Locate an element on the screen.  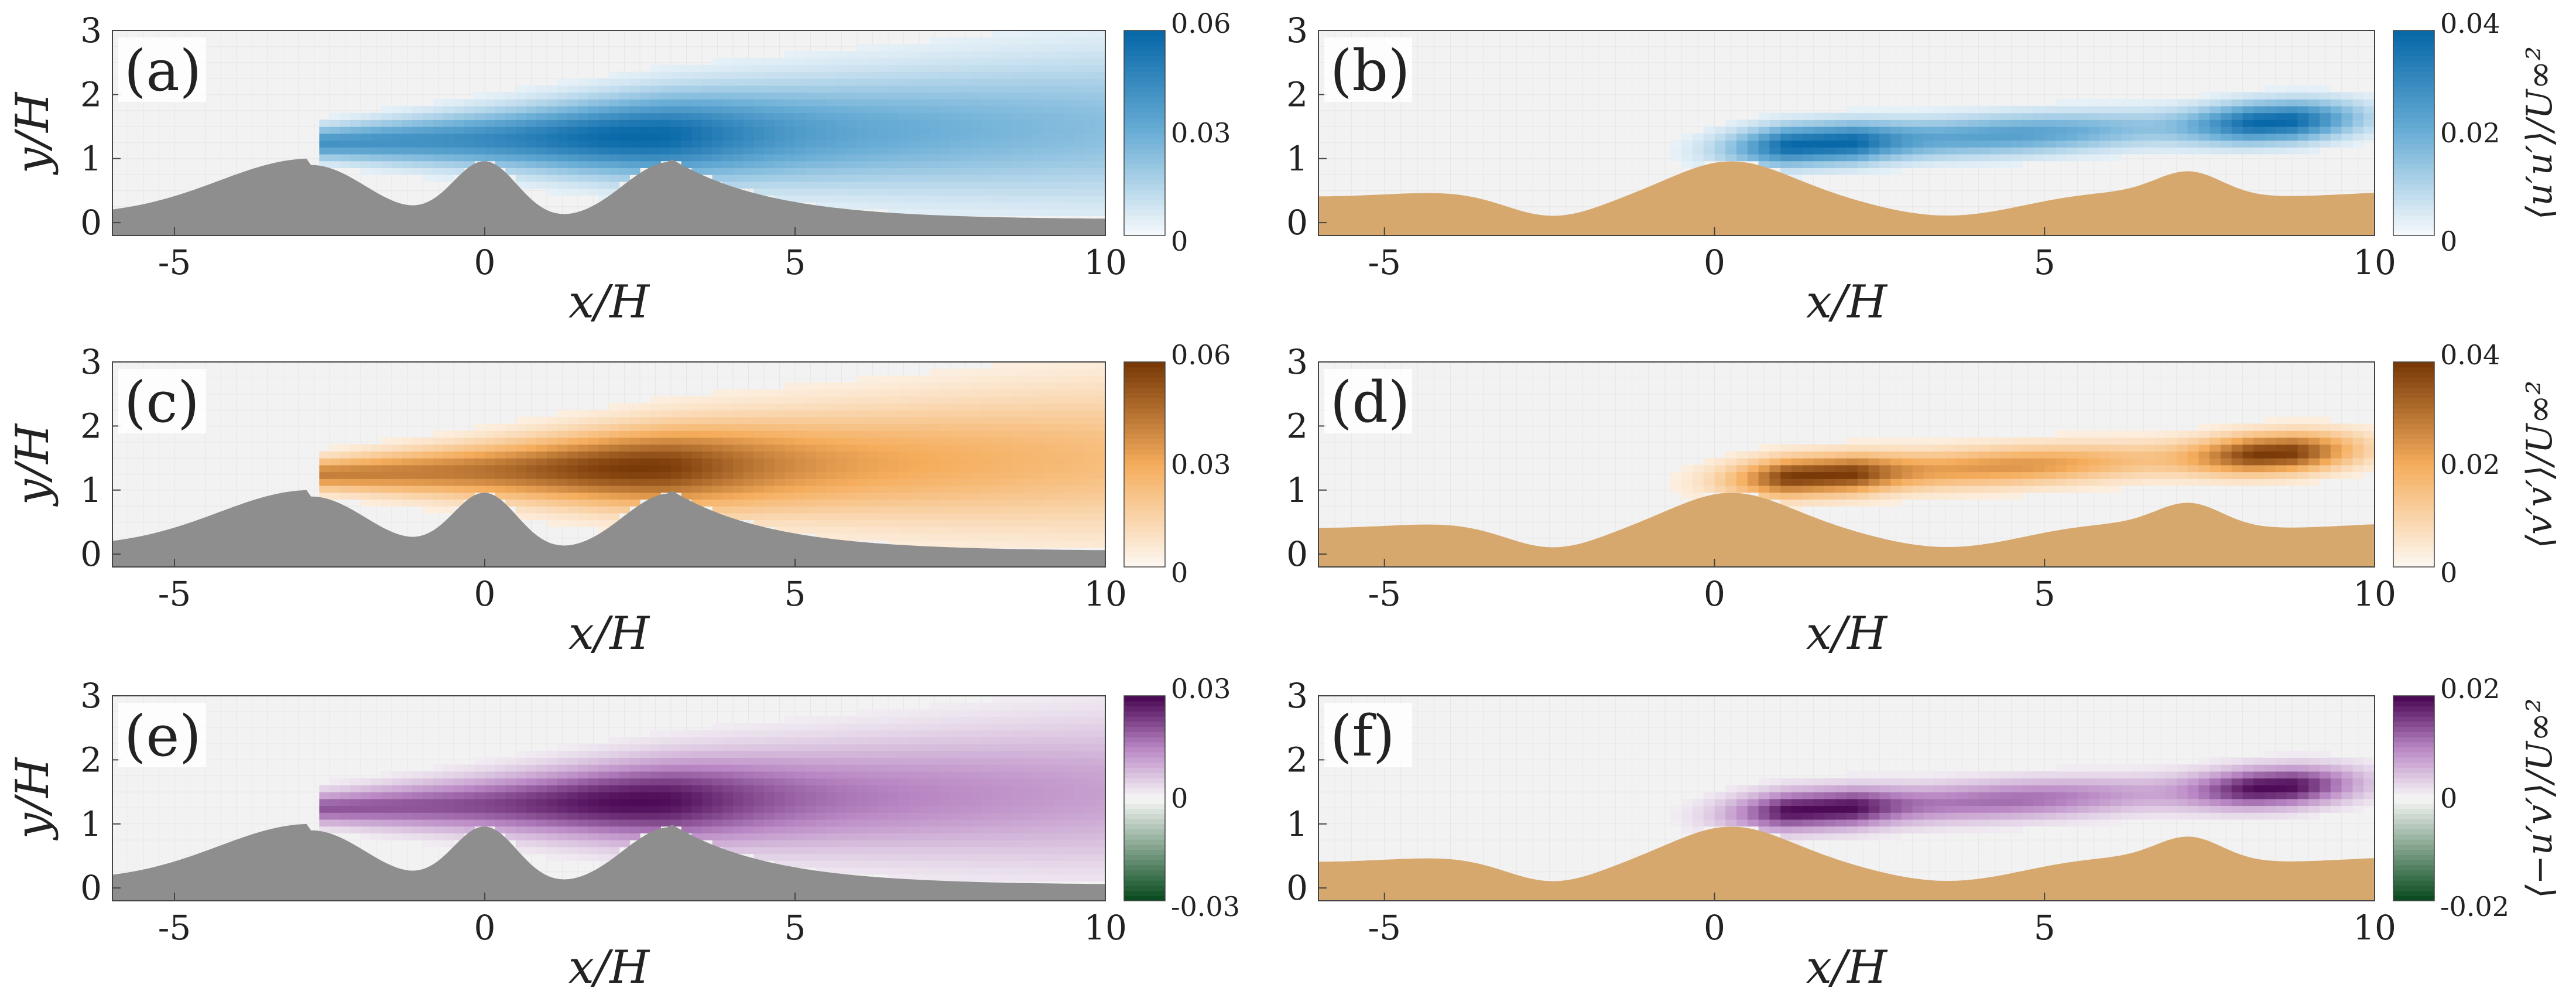
colorbar: -0.03 0 0.03 is located at coordinates (1181, 797).